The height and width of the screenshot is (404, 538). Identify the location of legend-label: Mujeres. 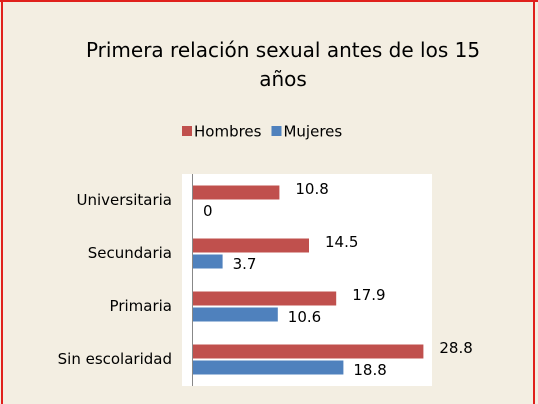
(312, 132).